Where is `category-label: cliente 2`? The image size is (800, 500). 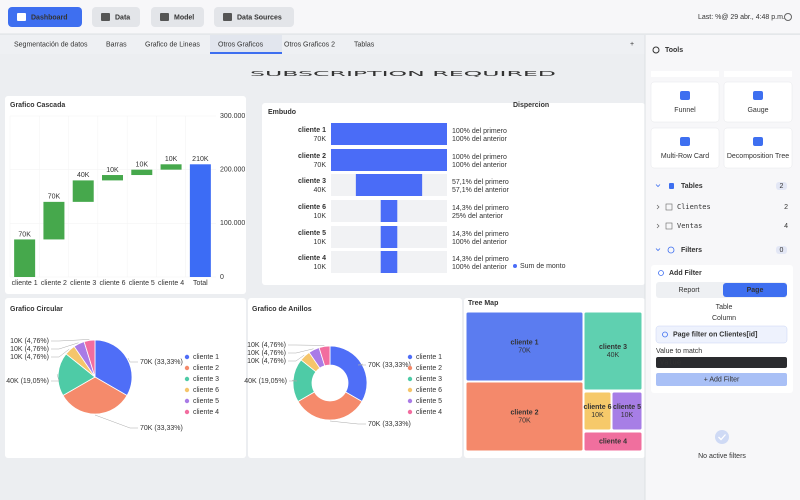
category-label: cliente 2 is located at coordinates (312, 156).